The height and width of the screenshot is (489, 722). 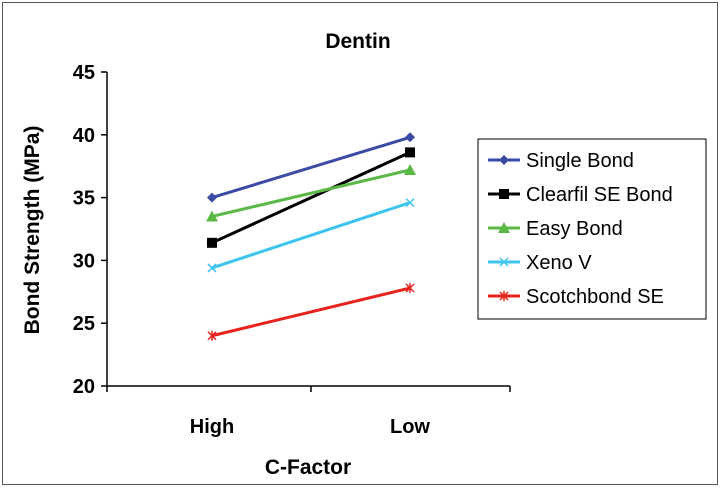 What do you see at coordinates (599, 195) in the screenshot?
I see `legend-label: Clearfil SE Bond` at bounding box center [599, 195].